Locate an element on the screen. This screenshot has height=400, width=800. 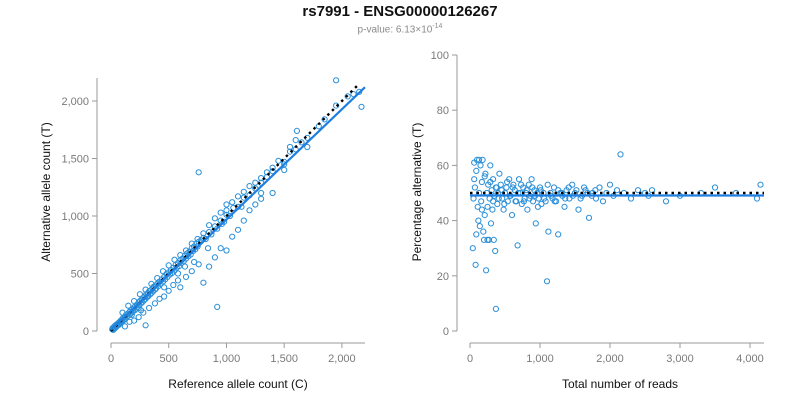
plot2-x-ticks: 0 1,000 2,000 3,000 4,000 is located at coordinates (615, 354).